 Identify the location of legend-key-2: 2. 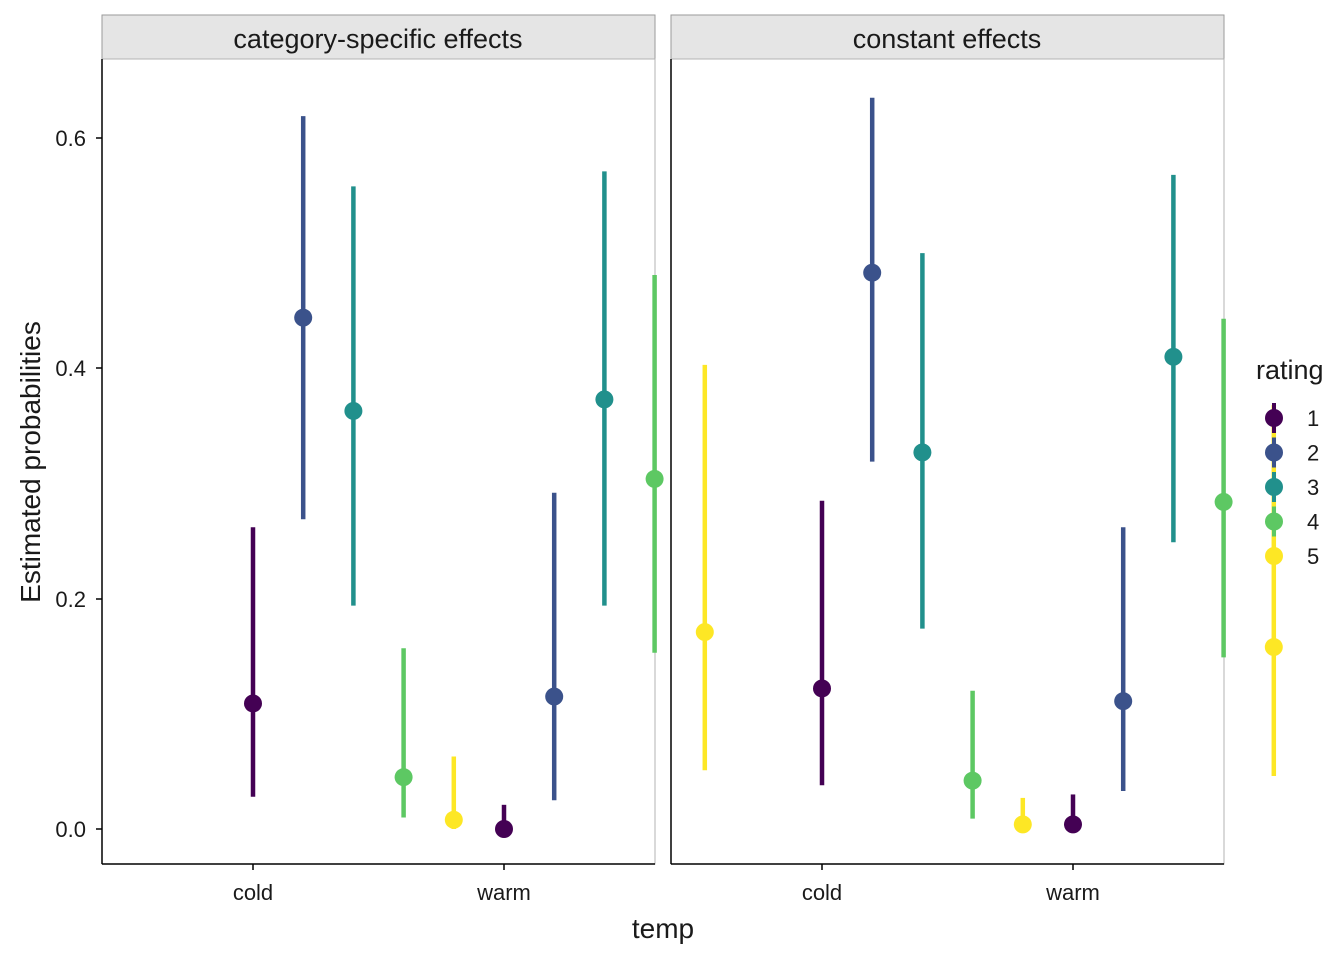
(1292, 452).